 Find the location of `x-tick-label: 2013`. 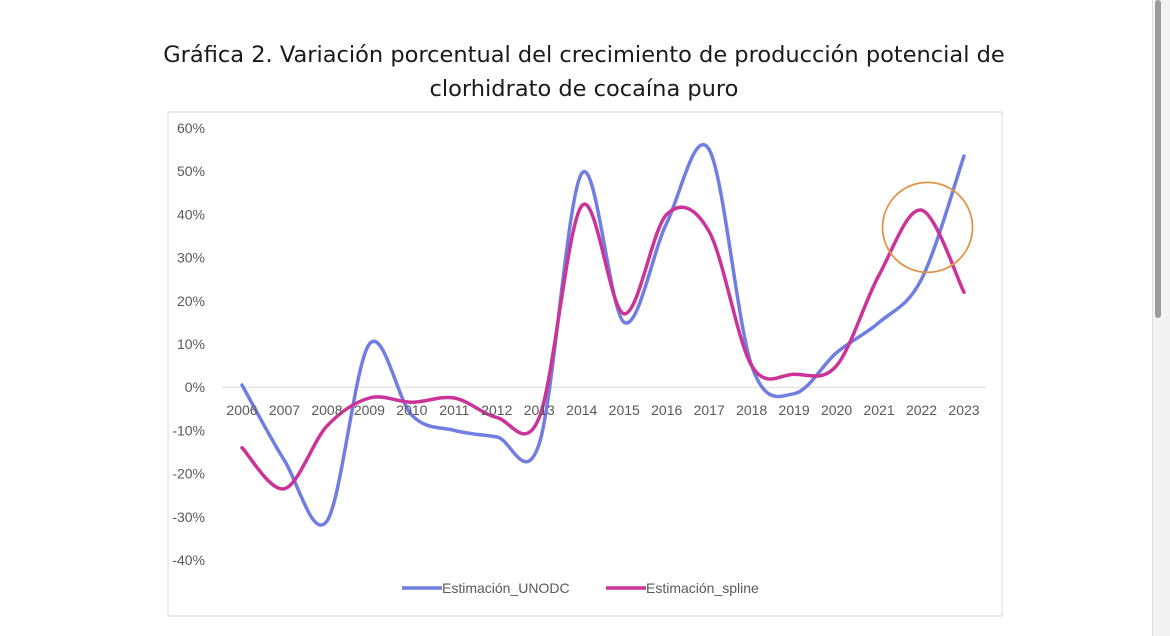

x-tick-label: 2013 is located at coordinates (539, 410).